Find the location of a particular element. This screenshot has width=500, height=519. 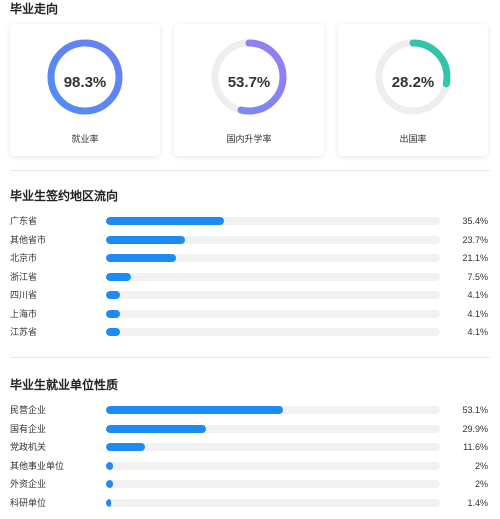

region-row: 广东省 35.4% is located at coordinates (250, 221).